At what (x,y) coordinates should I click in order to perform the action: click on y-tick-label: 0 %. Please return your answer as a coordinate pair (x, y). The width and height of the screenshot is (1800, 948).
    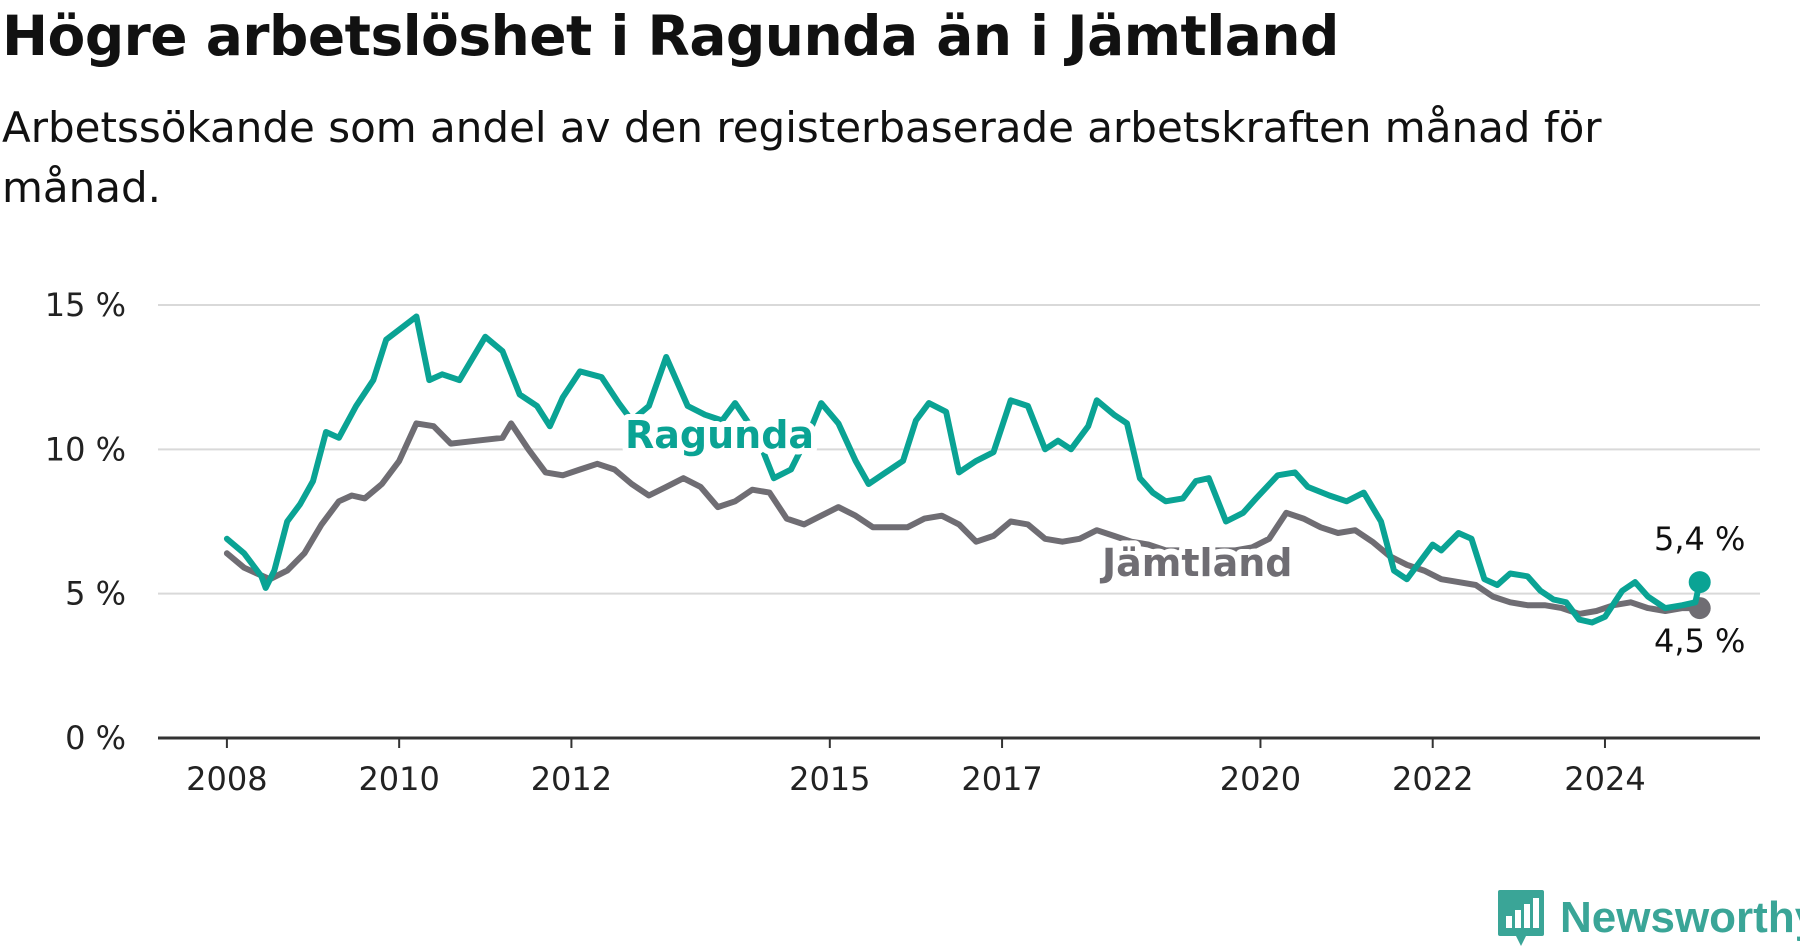
    Looking at the image, I should click on (95, 738).